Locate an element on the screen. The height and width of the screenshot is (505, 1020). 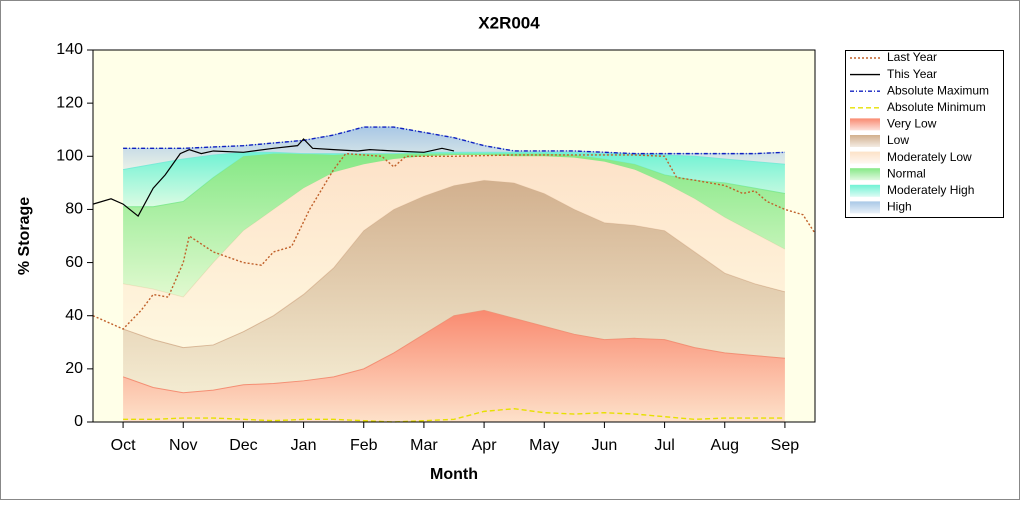
x-tick-label: Apr is located at coordinates (485, 445).